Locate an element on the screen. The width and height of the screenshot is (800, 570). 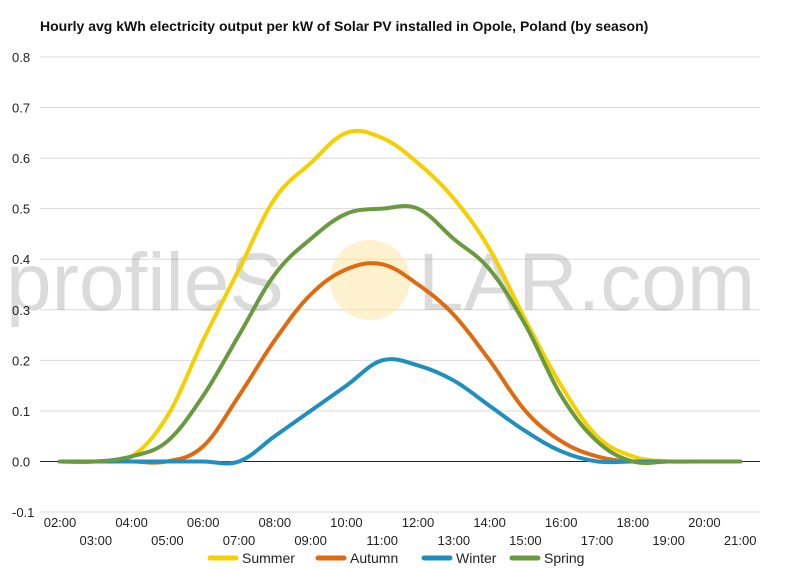
x-tick-label: 03:00 is located at coordinates (96, 540).